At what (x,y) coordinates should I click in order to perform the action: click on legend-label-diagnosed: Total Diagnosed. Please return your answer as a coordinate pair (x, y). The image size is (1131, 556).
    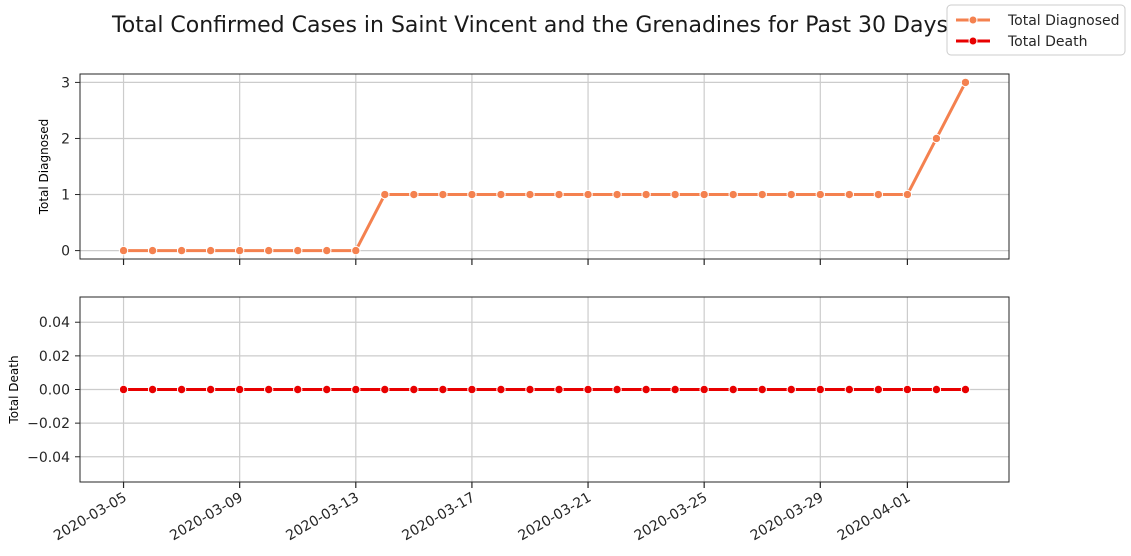
    Looking at the image, I should click on (1063, 21).